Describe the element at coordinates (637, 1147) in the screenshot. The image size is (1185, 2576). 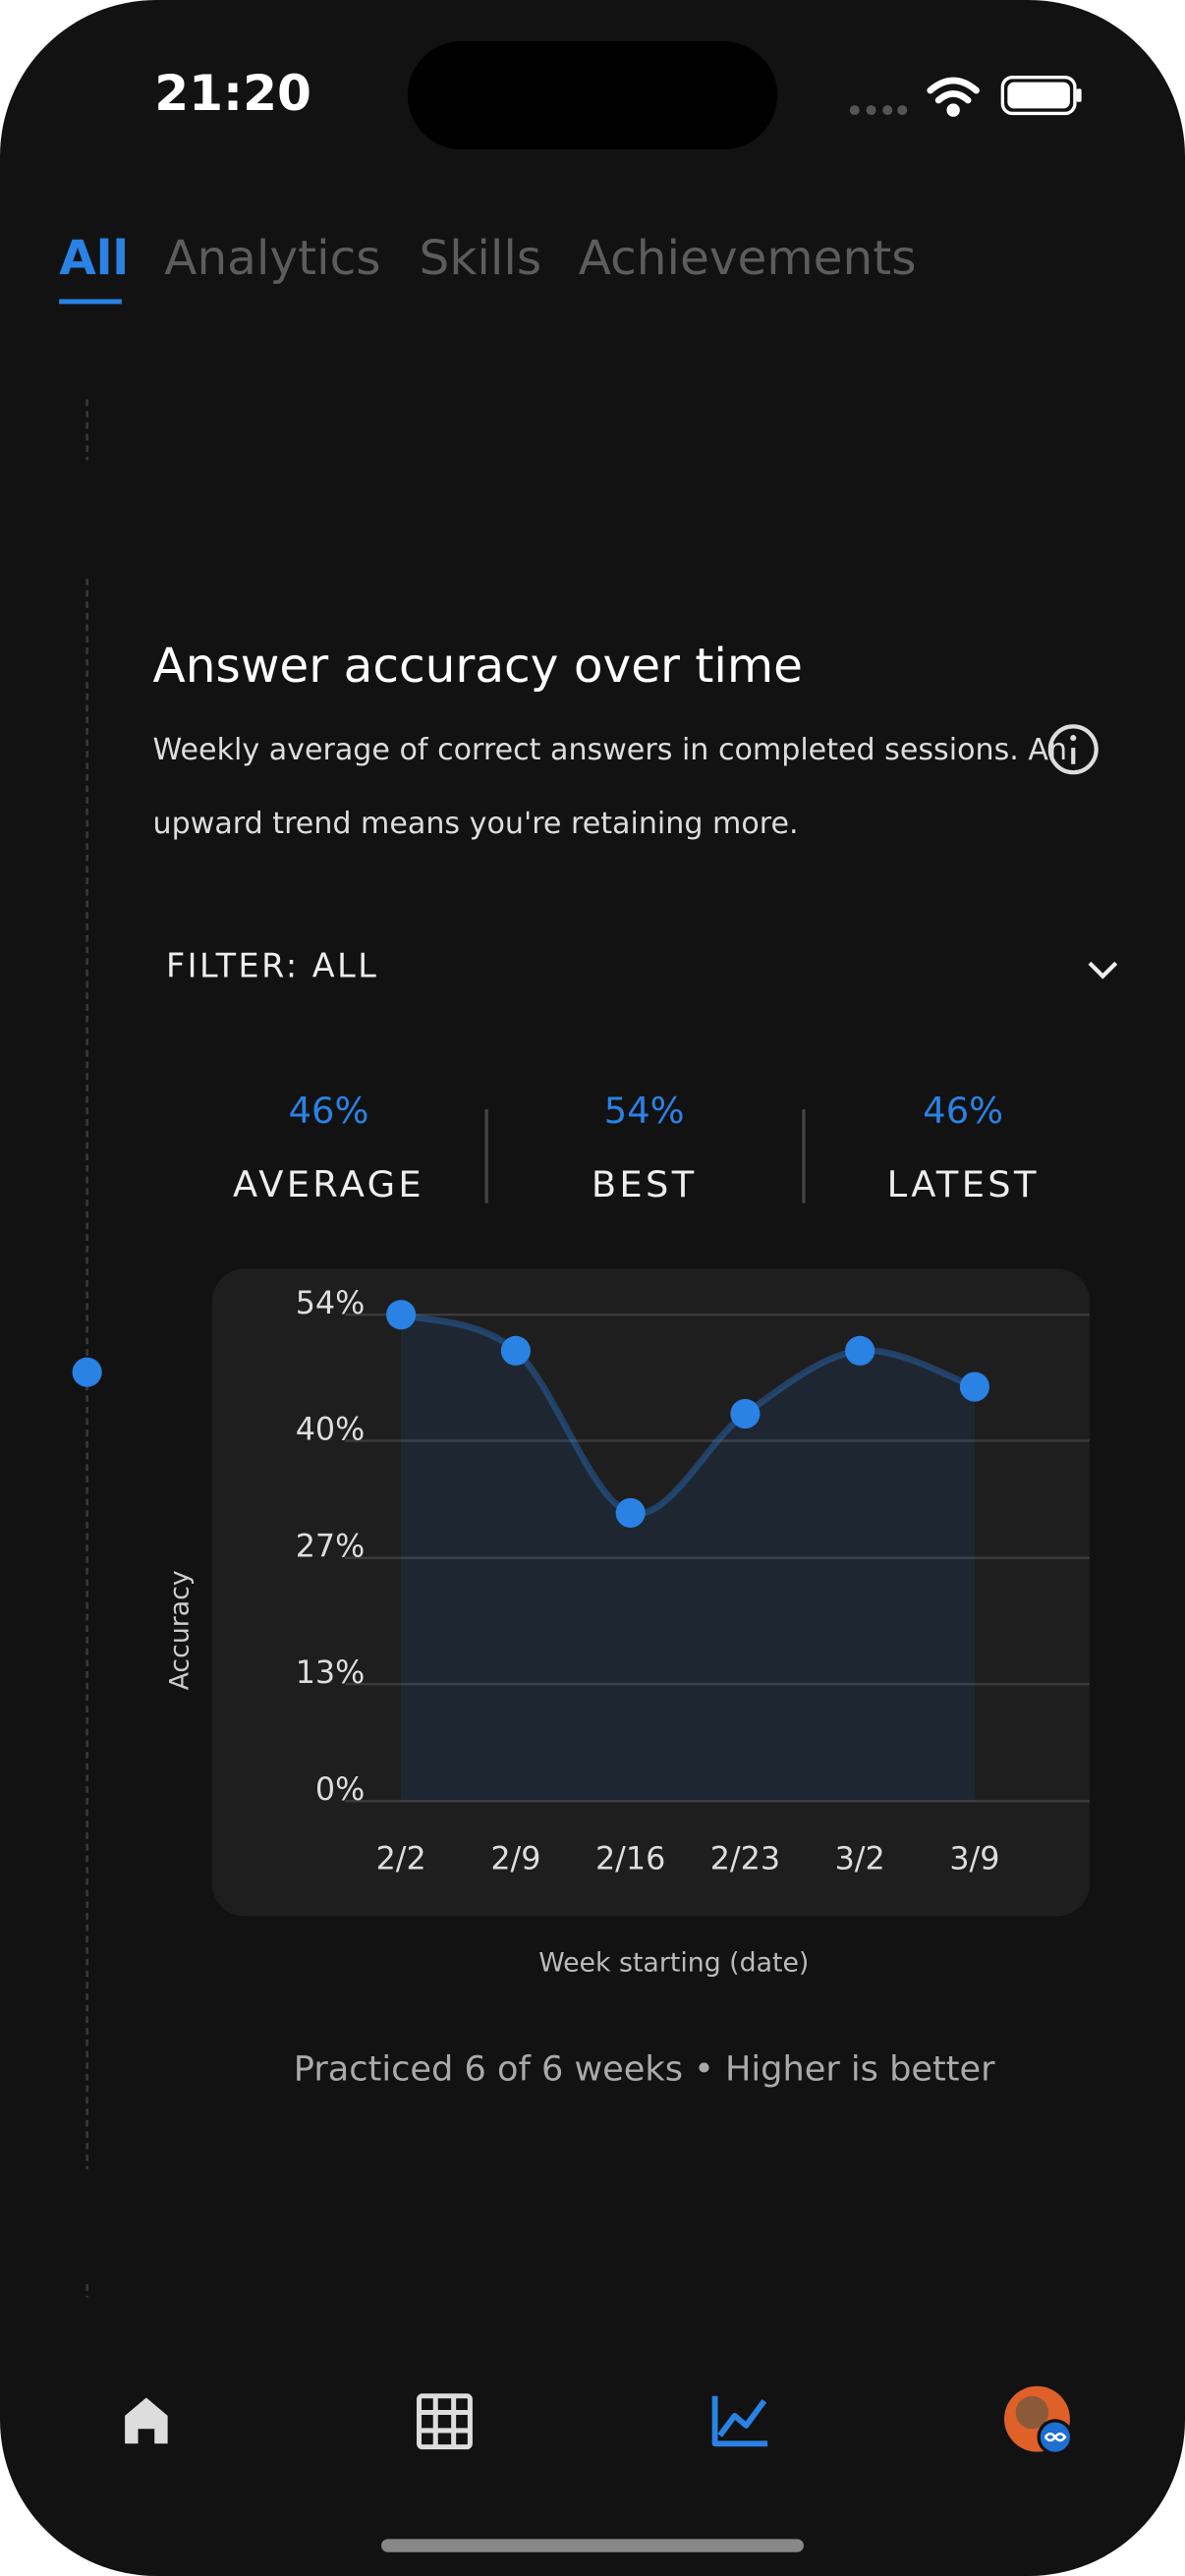
I see `stats: 46% AVERAGE 54% BEST 46% LATEST` at that location.